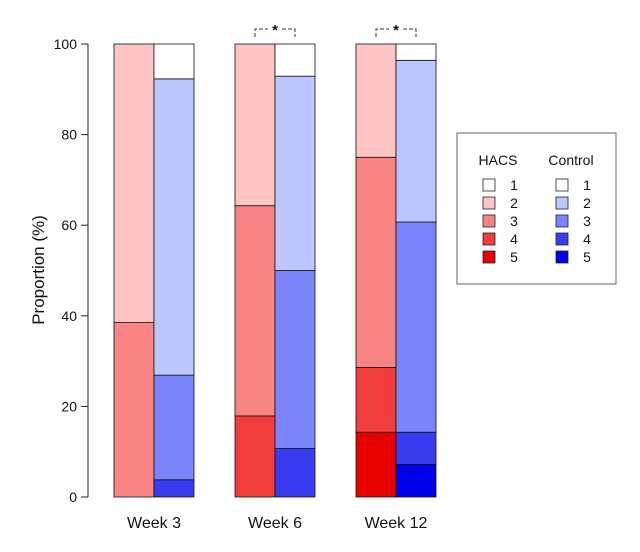  What do you see at coordinates (38, 270) in the screenshot?
I see `y-axis-label: Proportion (%)` at bounding box center [38, 270].